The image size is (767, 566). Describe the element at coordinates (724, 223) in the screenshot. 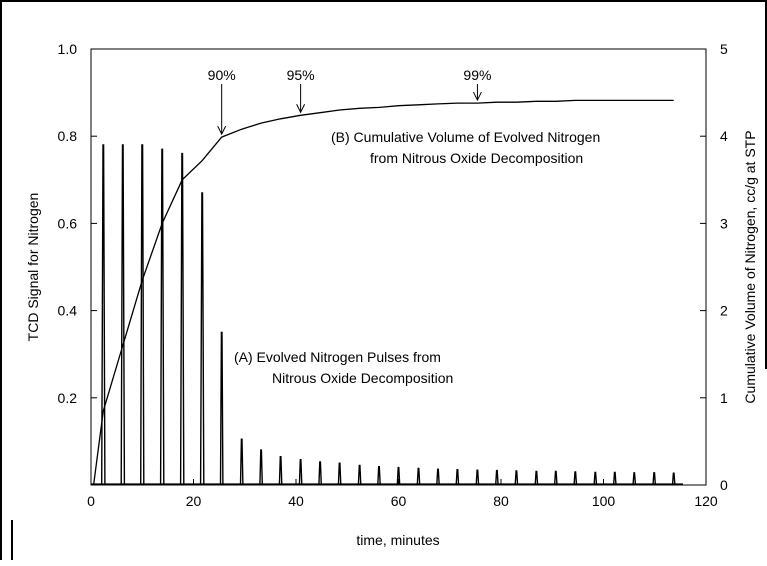

I see `y-right-tick-label: 3` at that location.